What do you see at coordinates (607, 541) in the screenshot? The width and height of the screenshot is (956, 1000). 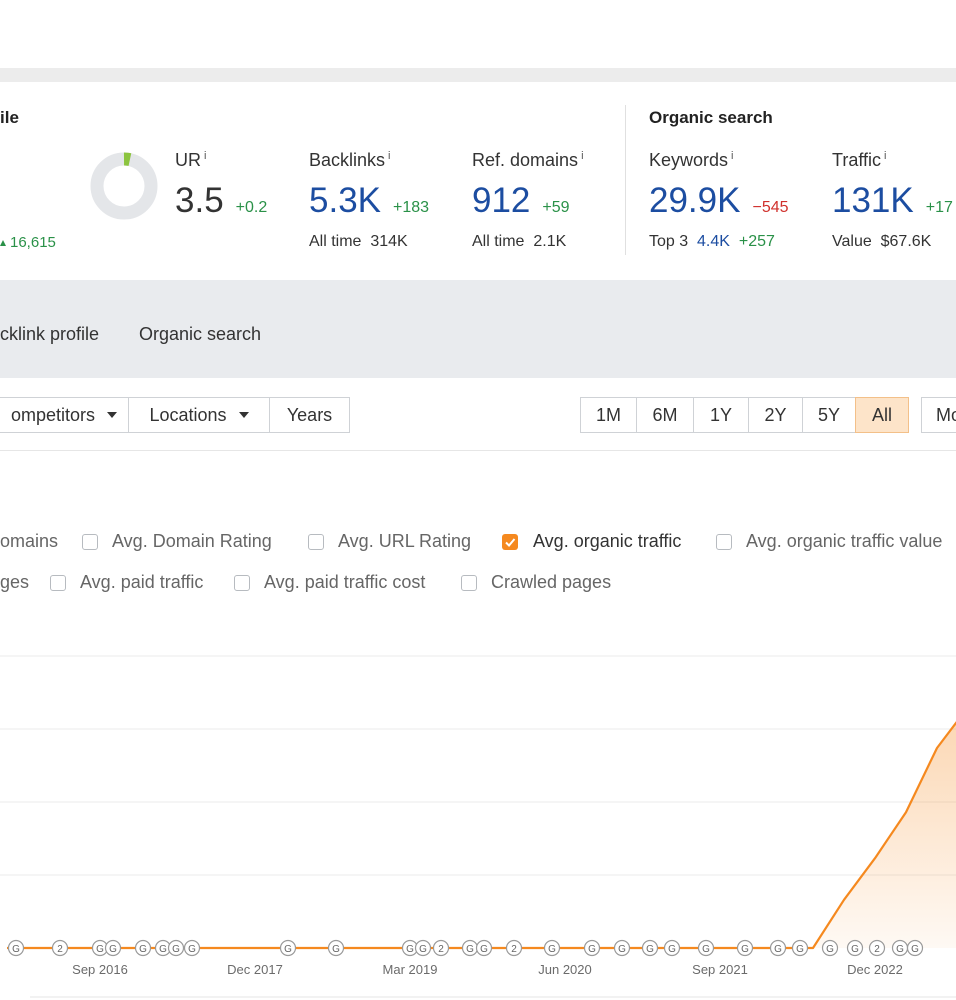 I see `legend-label: Avg. organic traffic` at bounding box center [607, 541].